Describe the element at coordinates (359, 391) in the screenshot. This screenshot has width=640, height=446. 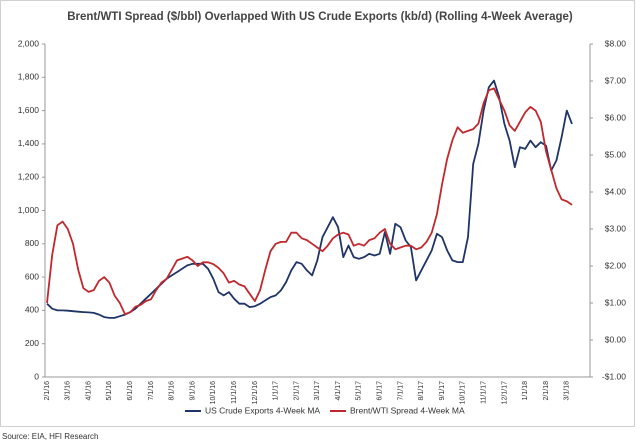
I see `x-tick-label: 5/1/17` at that location.